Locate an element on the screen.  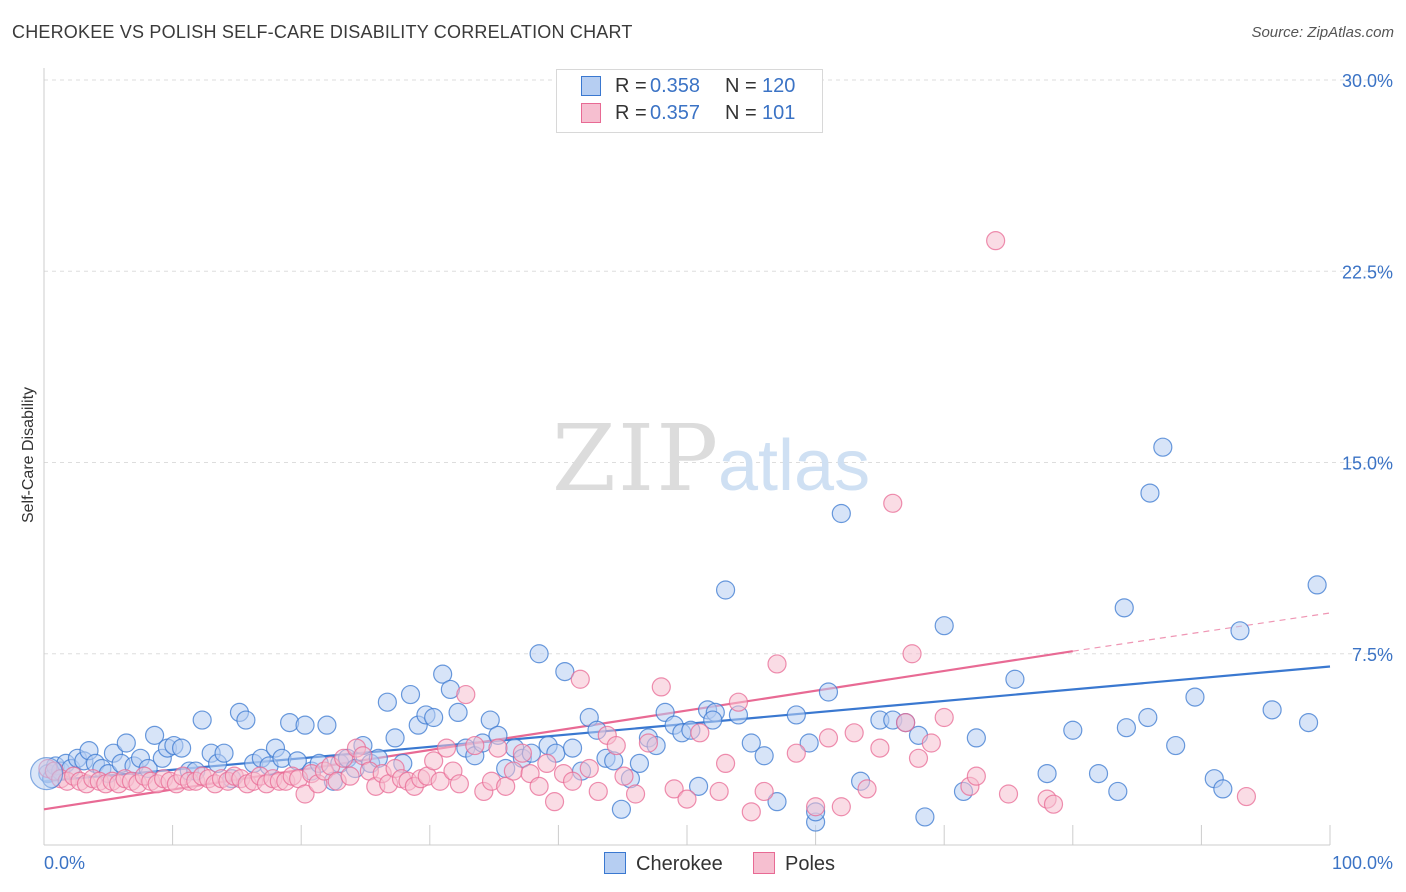
x-tick-label: 0.0% is located at coordinates (64, 863).